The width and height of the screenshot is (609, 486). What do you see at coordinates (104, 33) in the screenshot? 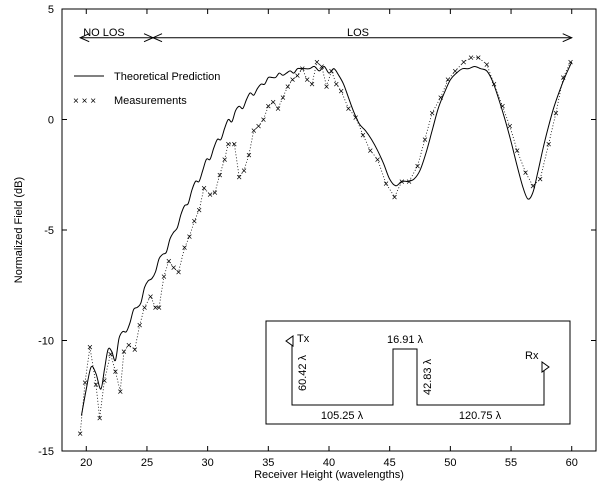
I see `no-los-label: NO LOS` at bounding box center [104, 33].